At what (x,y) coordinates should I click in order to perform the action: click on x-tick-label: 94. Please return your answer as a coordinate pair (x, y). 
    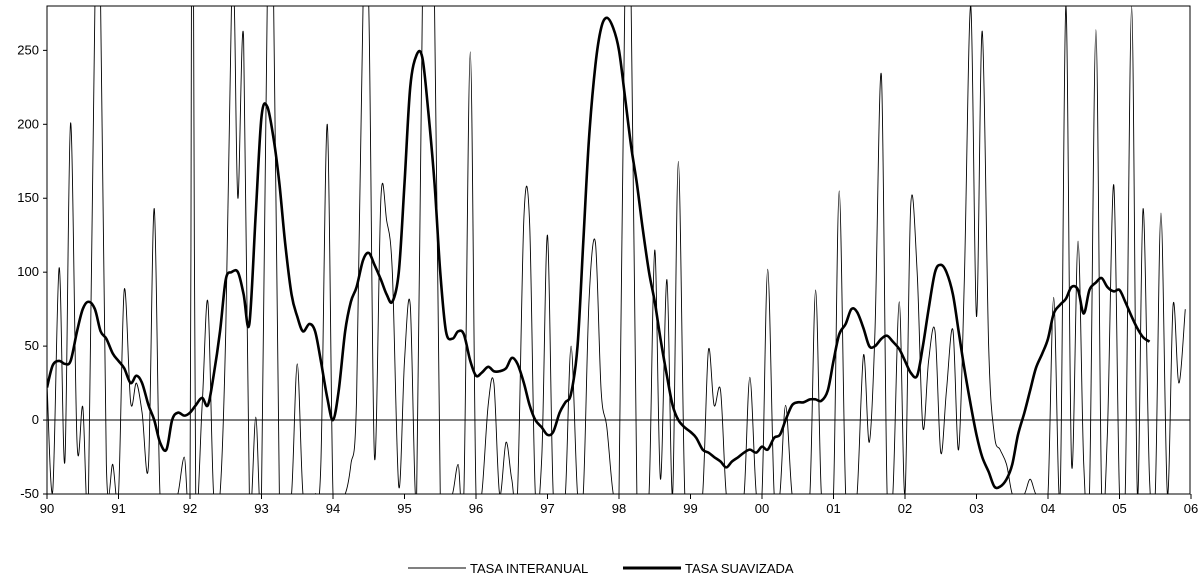
    Looking at the image, I should click on (333, 508).